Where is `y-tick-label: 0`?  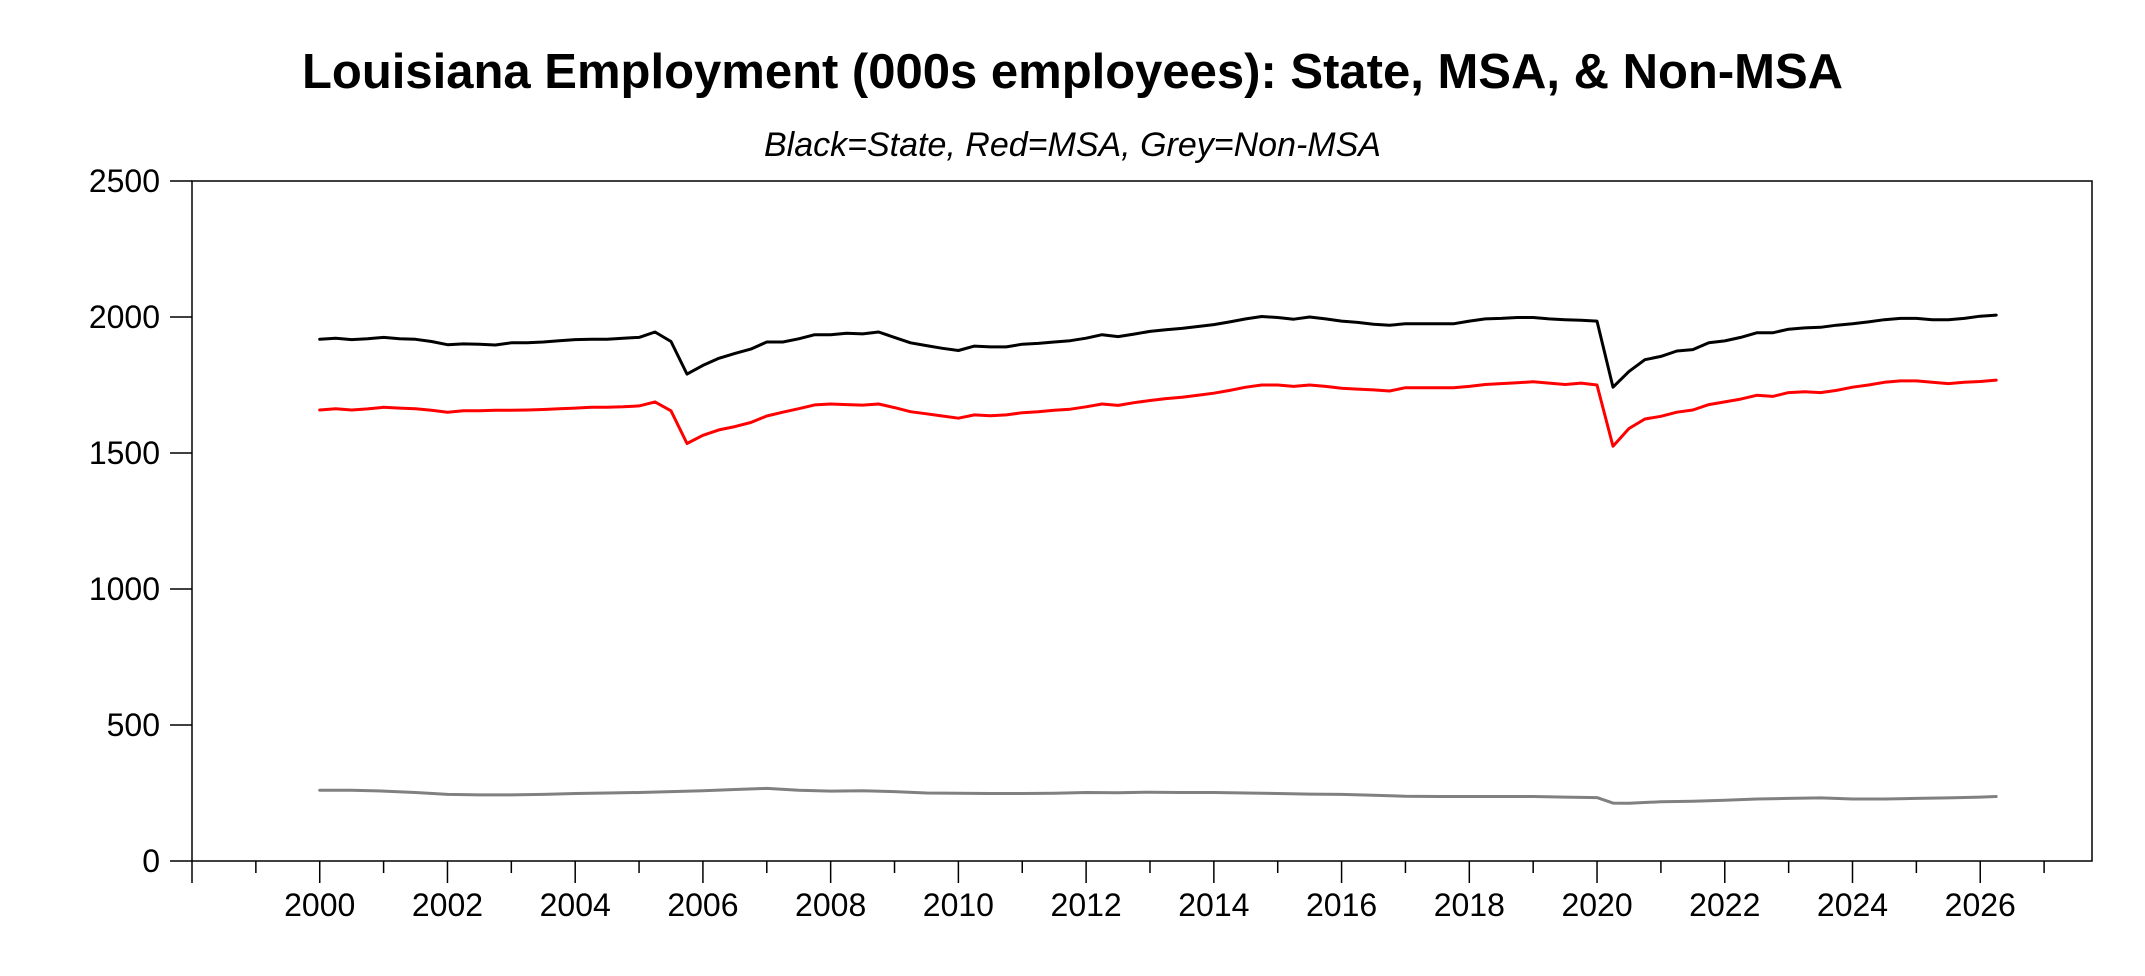 y-tick-label: 0 is located at coordinates (151, 861).